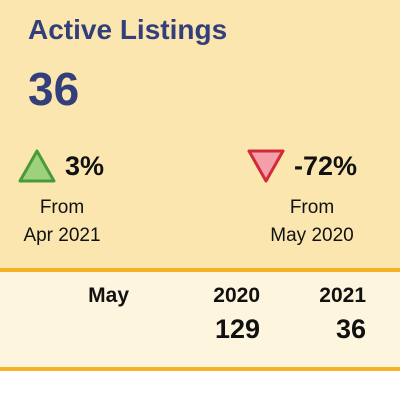  What do you see at coordinates (312, 235) in the screenshot?
I see `comparison-period: May 2020` at bounding box center [312, 235].